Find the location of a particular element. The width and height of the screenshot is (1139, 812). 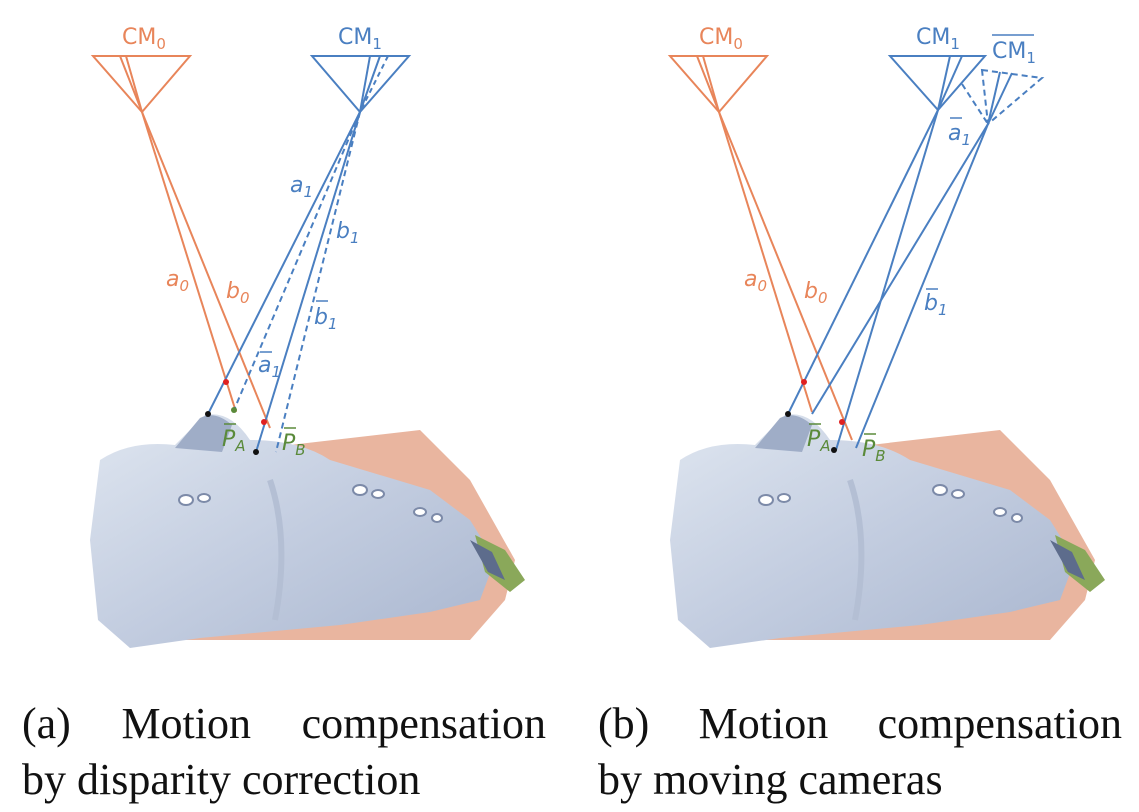

label-ray-b1-bar-b: b1 is located at coordinates (936, 303).